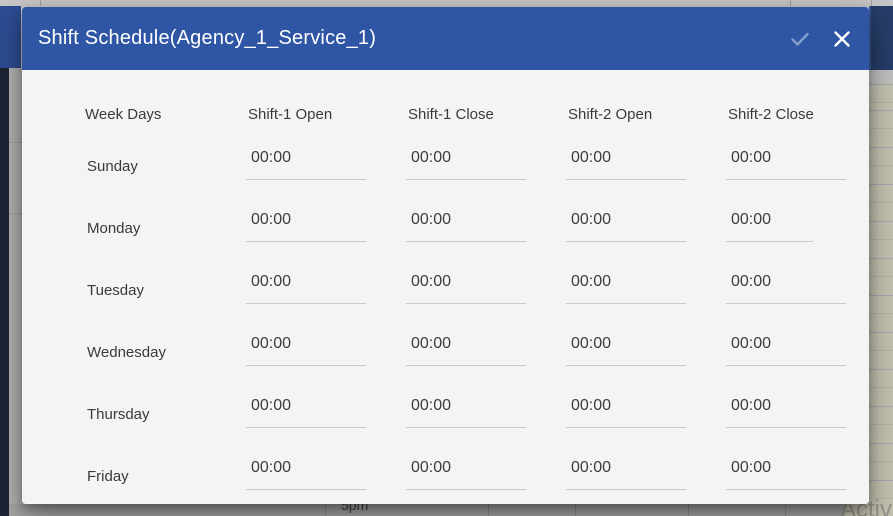 The width and height of the screenshot is (893, 516). What do you see at coordinates (118, 414) in the screenshot?
I see `day-label: Thursday` at bounding box center [118, 414].